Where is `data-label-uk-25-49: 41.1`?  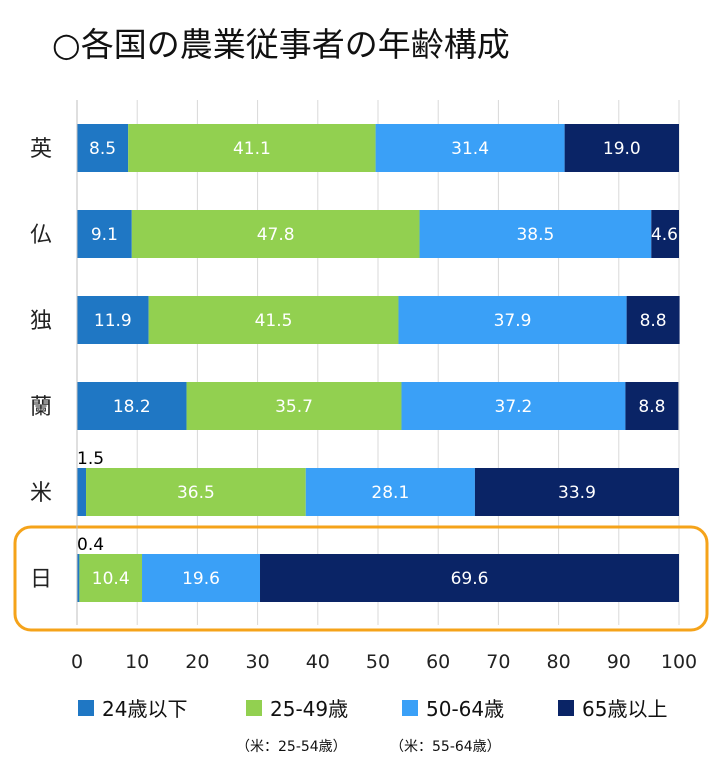 data-label-uk-25-49: 41.1 is located at coordinates (252, 149).